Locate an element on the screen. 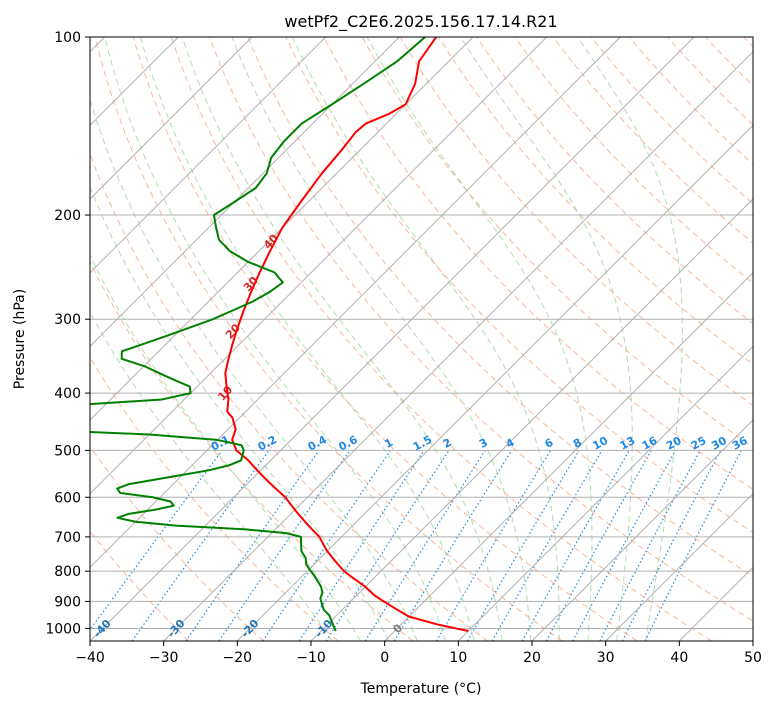 The height and width of the screenshot is (708, 775). y-axis-ticks: 100 200 300 400 500 600 700 800 900 1000 is located at coordinates (67, 333).